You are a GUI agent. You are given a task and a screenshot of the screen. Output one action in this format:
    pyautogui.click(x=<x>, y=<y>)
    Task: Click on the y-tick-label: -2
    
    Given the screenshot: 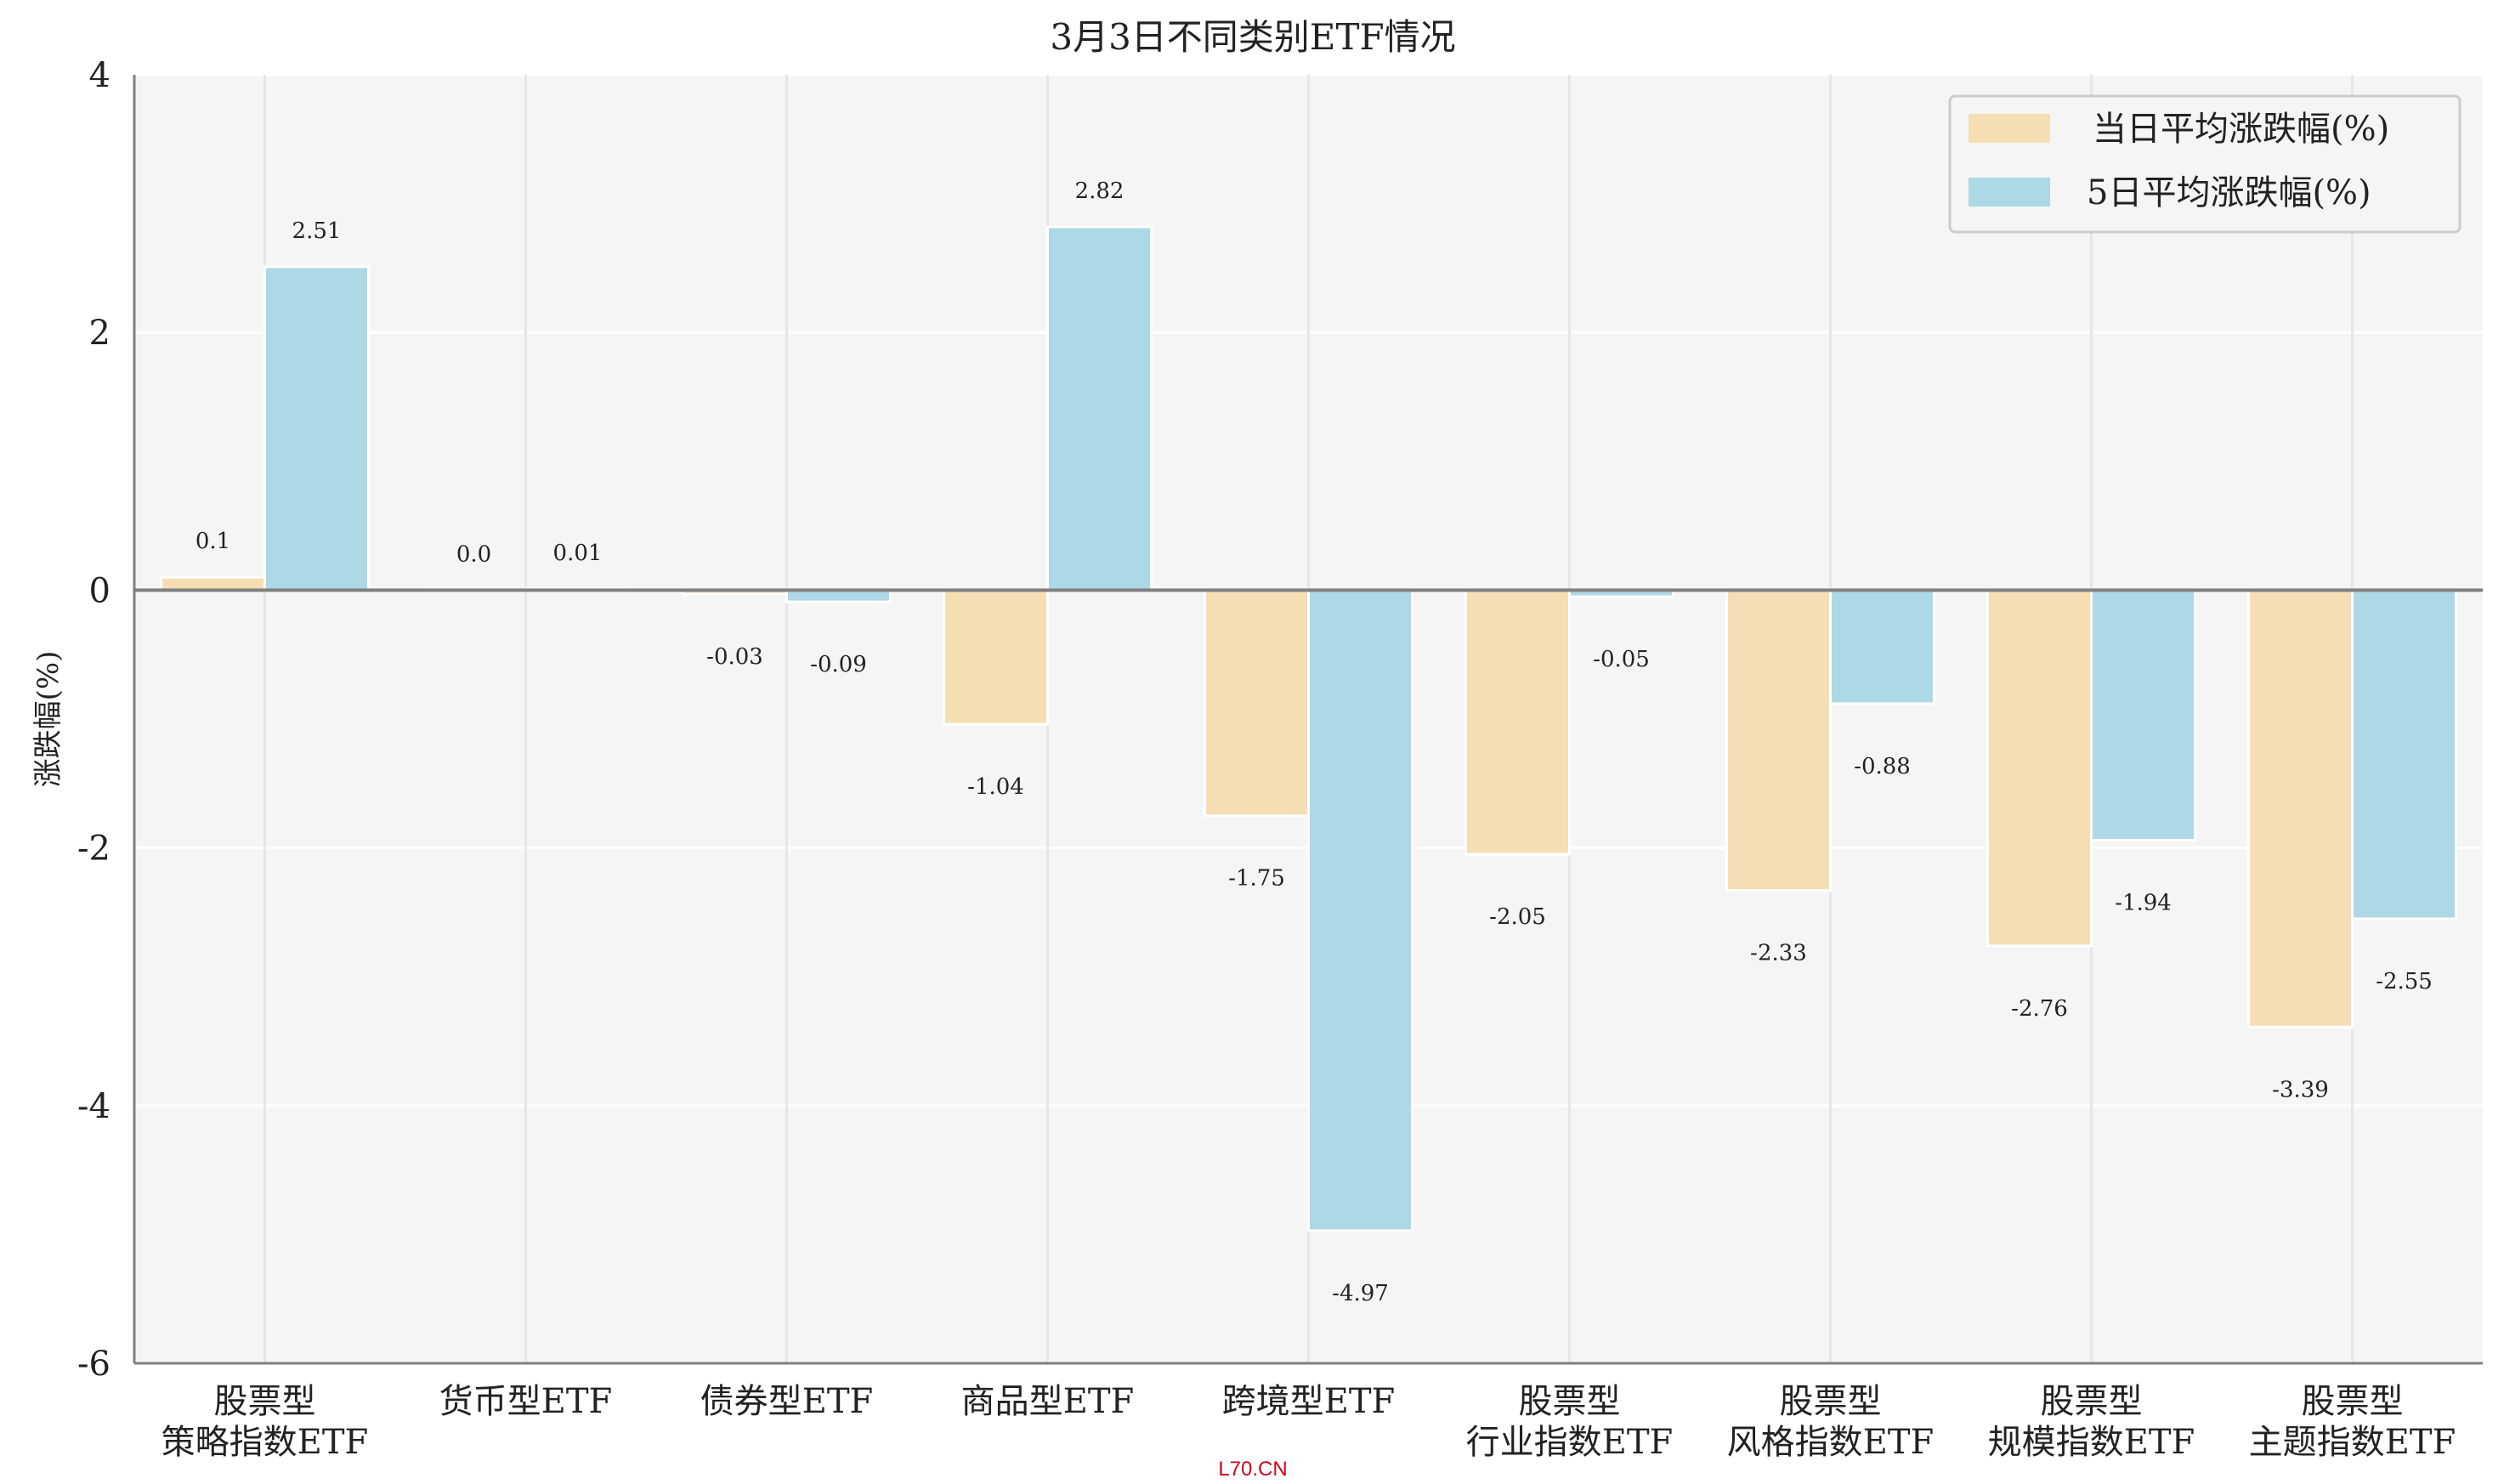 What is the action you would take?
    pyautogui.click(x=93, y=849)
    